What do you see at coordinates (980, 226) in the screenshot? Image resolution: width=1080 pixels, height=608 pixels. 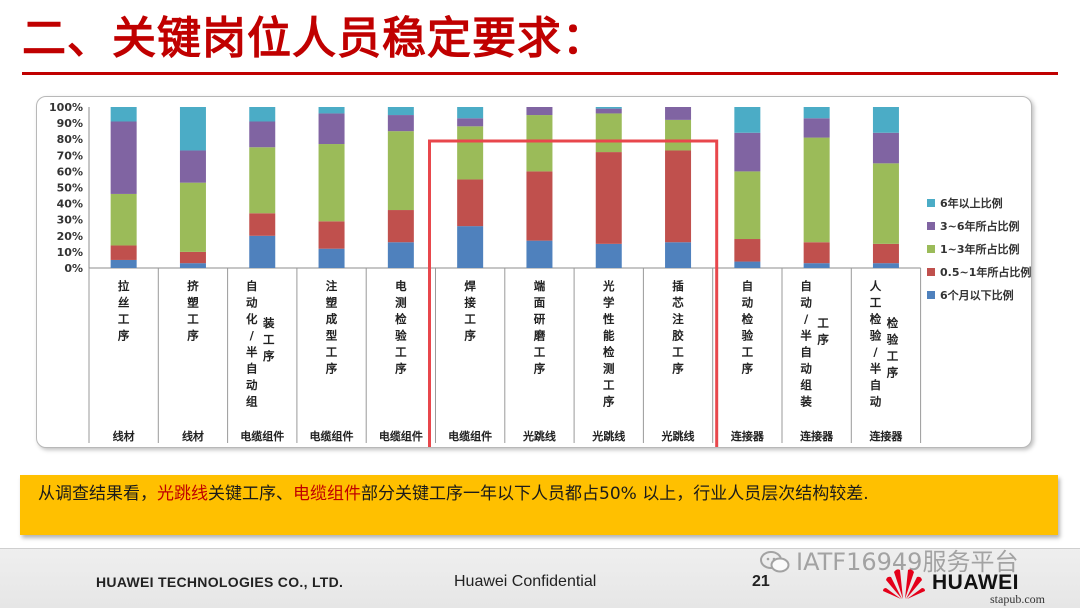 I see `legend-label: 3~6年所占比例` at bounding box center [980, 226].